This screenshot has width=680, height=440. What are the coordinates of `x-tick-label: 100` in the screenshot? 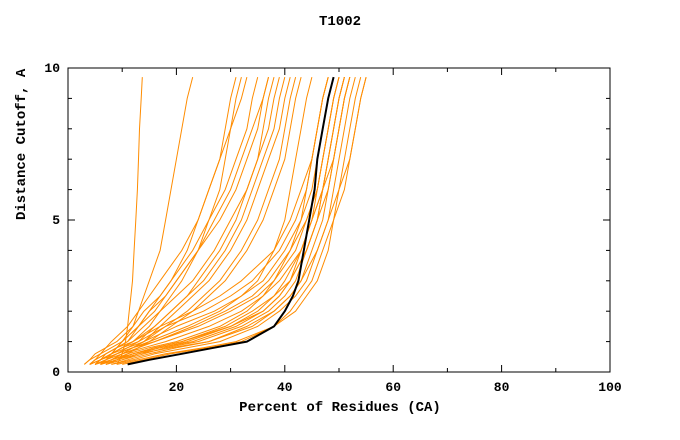 It's located at (610, 387).